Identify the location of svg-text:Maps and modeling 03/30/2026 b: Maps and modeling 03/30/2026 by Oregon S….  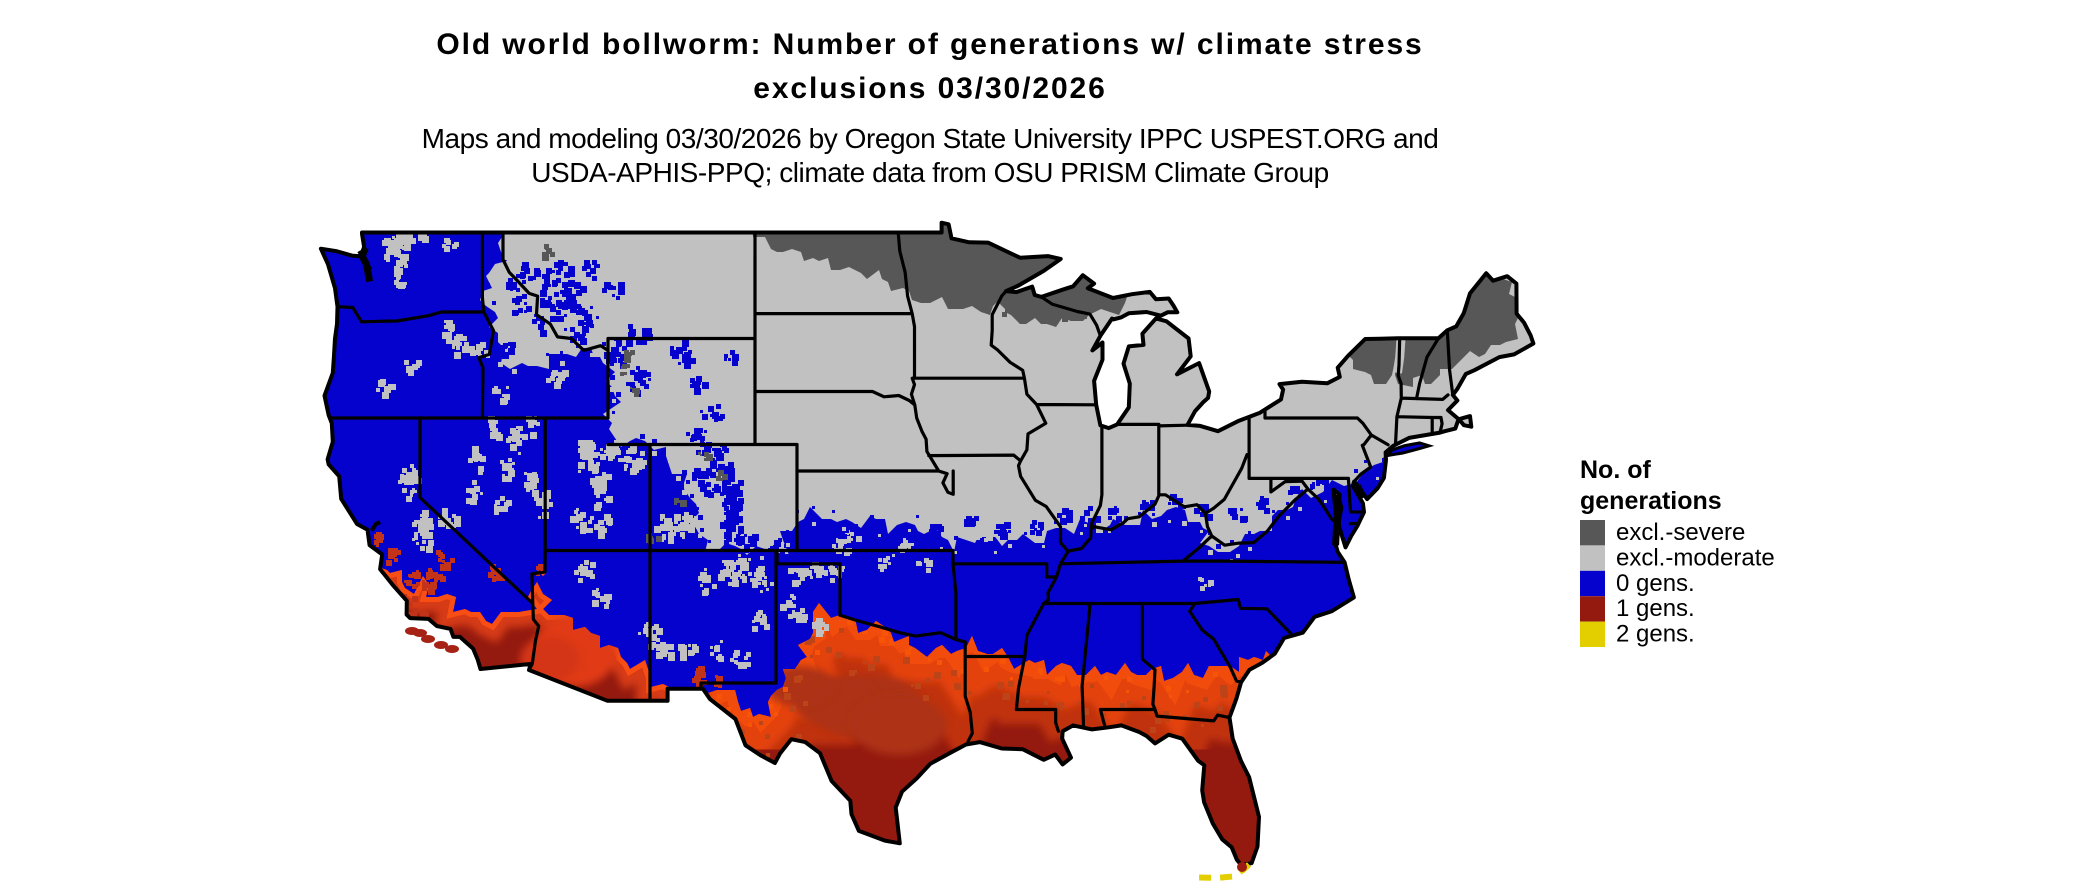
(930, 138).